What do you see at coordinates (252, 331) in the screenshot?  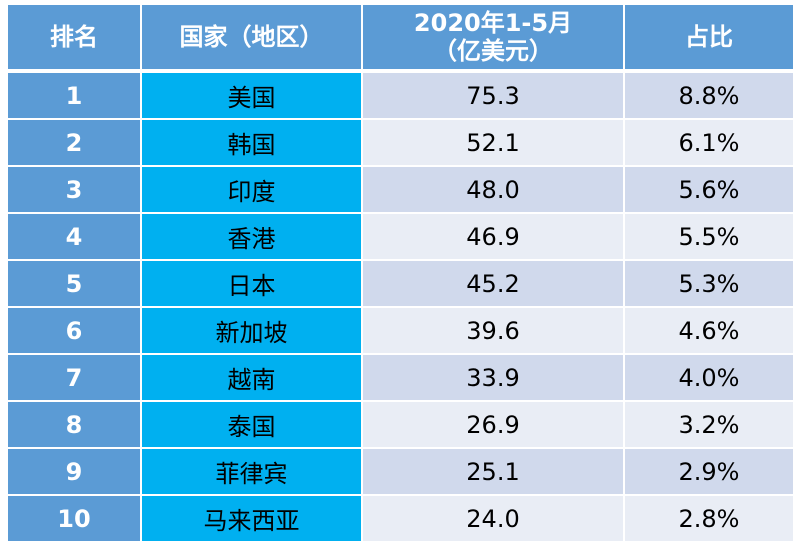 I see `country-cell: 新加坡` at bounding box center [252, 331].